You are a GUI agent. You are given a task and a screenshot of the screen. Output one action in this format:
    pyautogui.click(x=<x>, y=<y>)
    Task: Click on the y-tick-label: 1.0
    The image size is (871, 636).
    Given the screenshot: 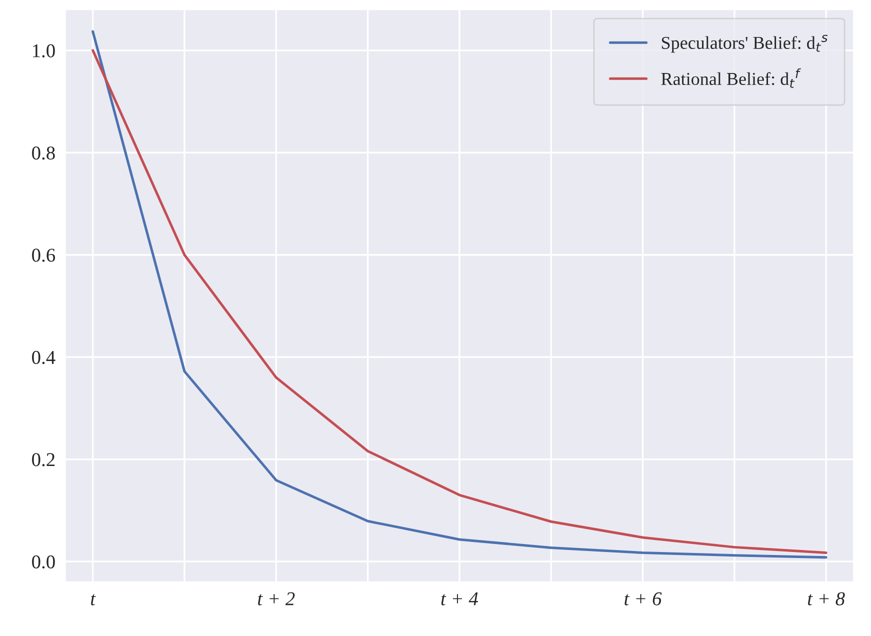 What is the action you would take?
    pyautogui.click(x=44, y=51)
    